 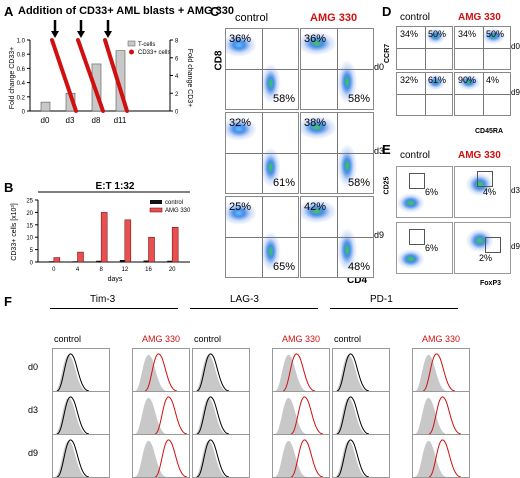 I want to click on marker-title-pd-1: PD-1, so click(x=381, y=299).